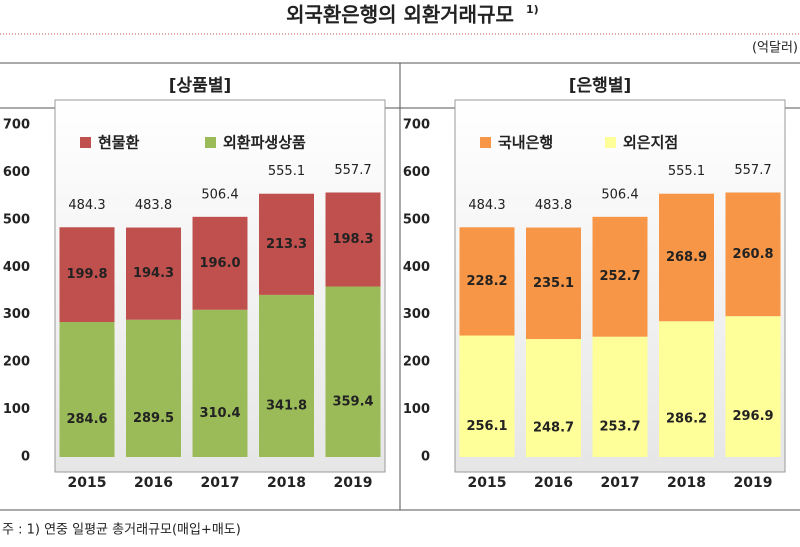 Image resolution: width=800 pixels, height=547 pixels. I want to click on title-note: 1), so click(532, 9).